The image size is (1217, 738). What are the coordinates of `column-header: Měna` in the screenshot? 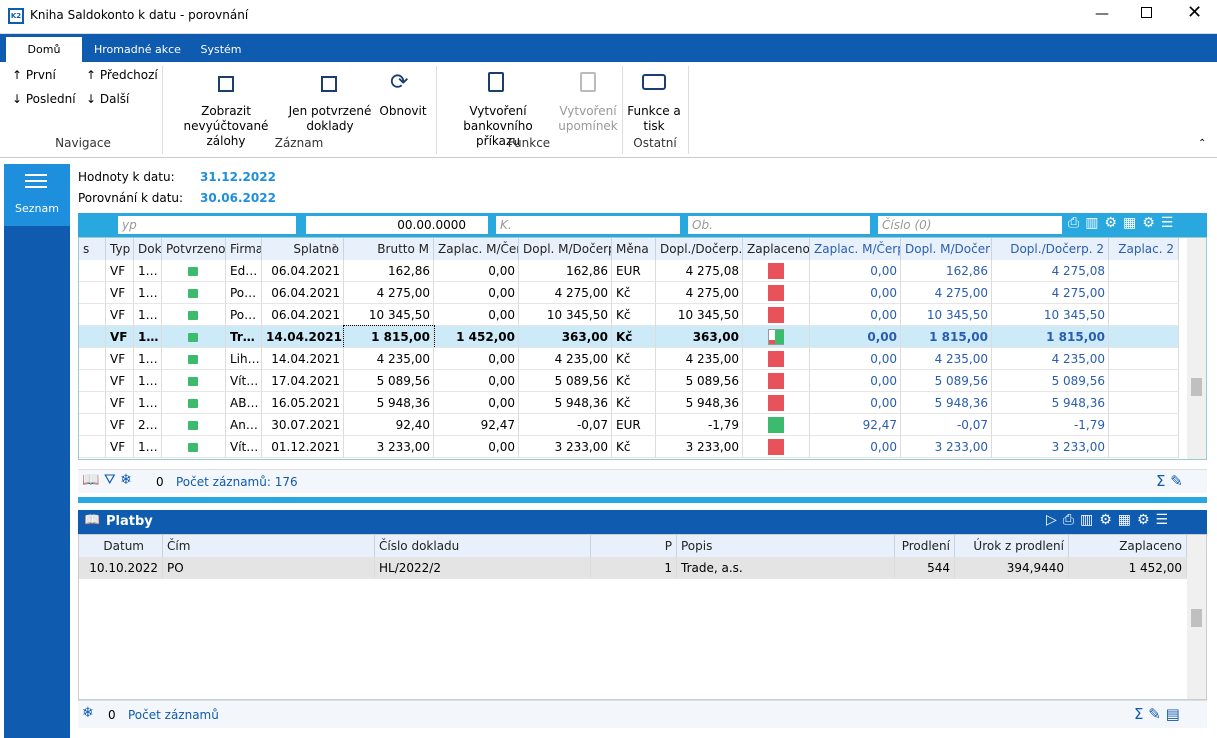 It's located at (634, 249).